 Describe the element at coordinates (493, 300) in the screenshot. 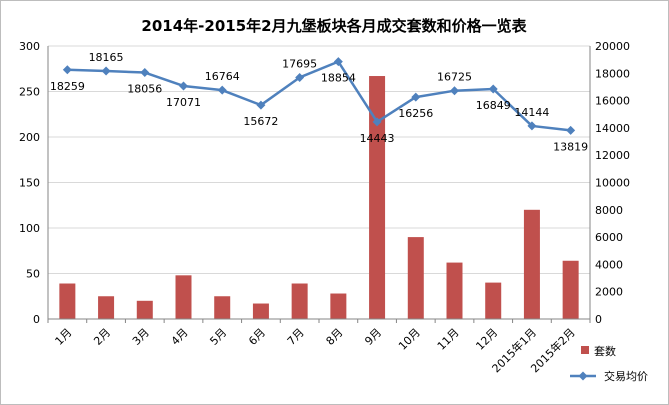

I see `bar-12月` at that location.